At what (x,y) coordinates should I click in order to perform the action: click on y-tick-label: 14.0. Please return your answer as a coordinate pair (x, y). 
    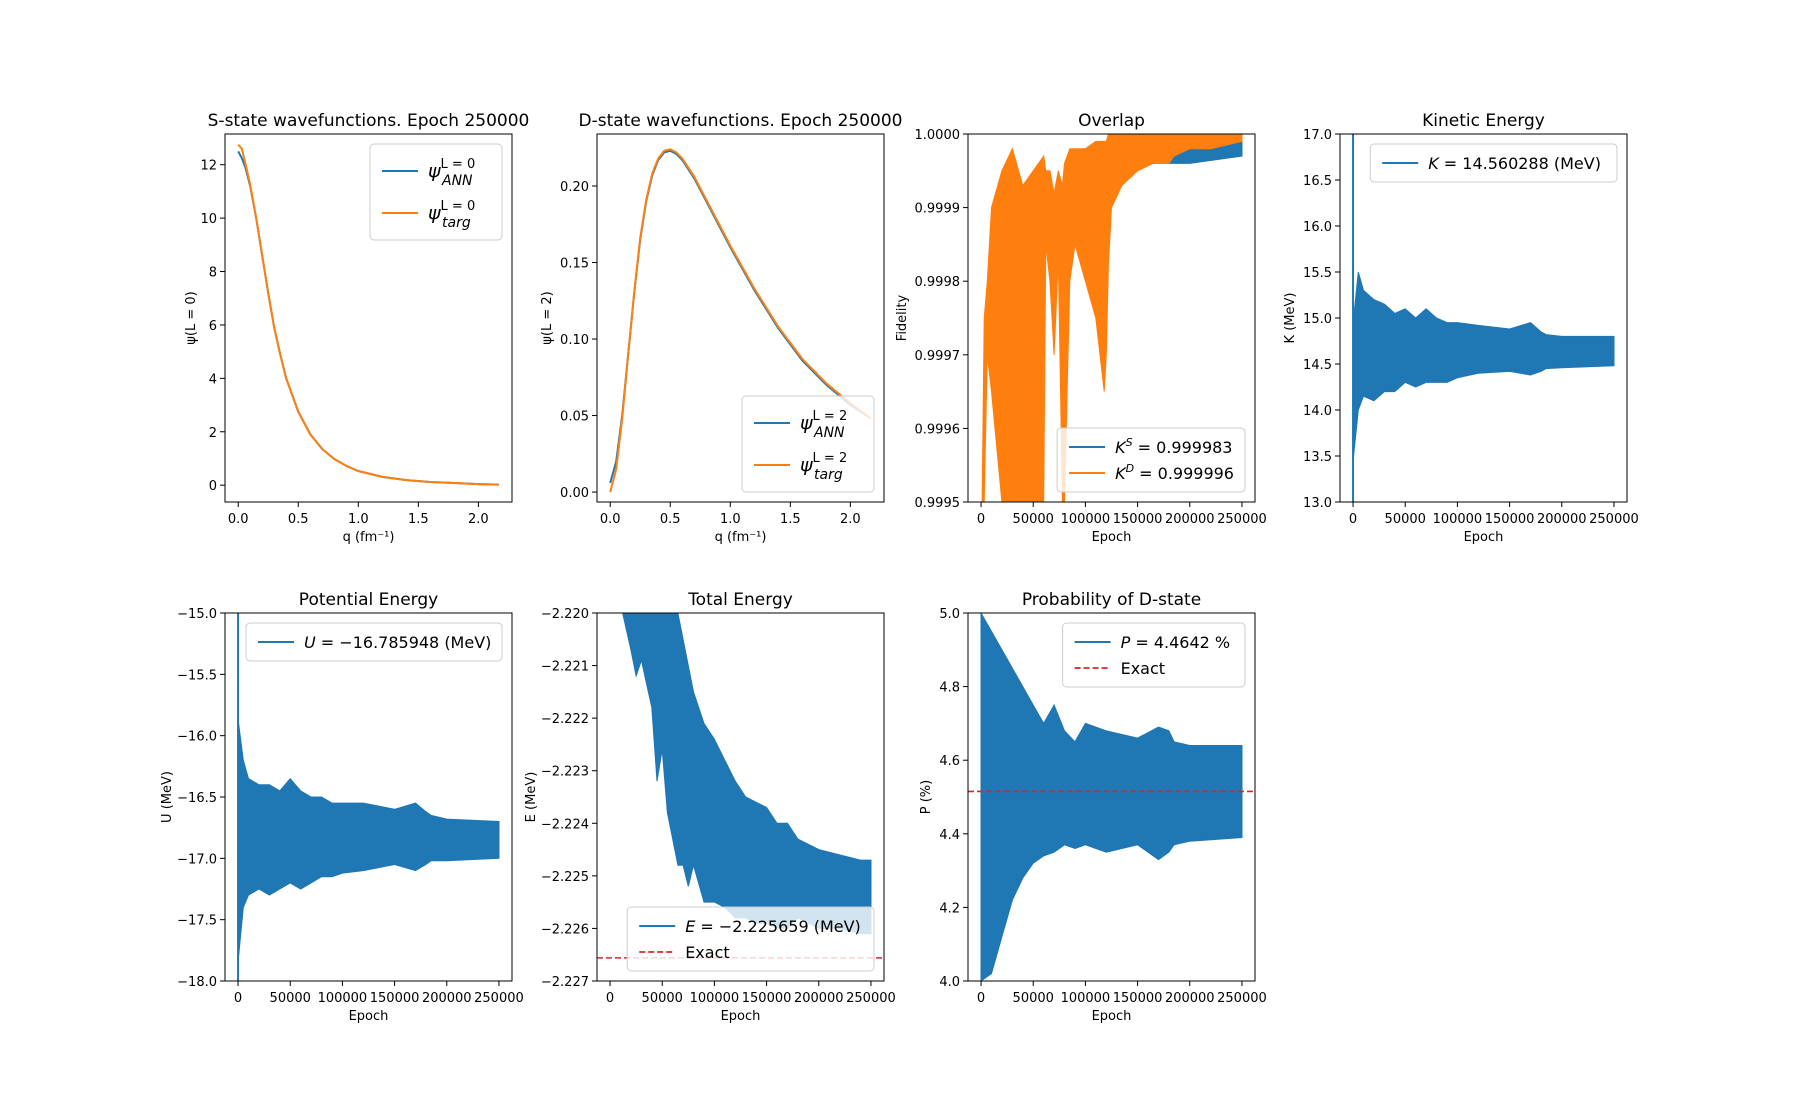
    Looking at the image, I should click on (1317, 411).